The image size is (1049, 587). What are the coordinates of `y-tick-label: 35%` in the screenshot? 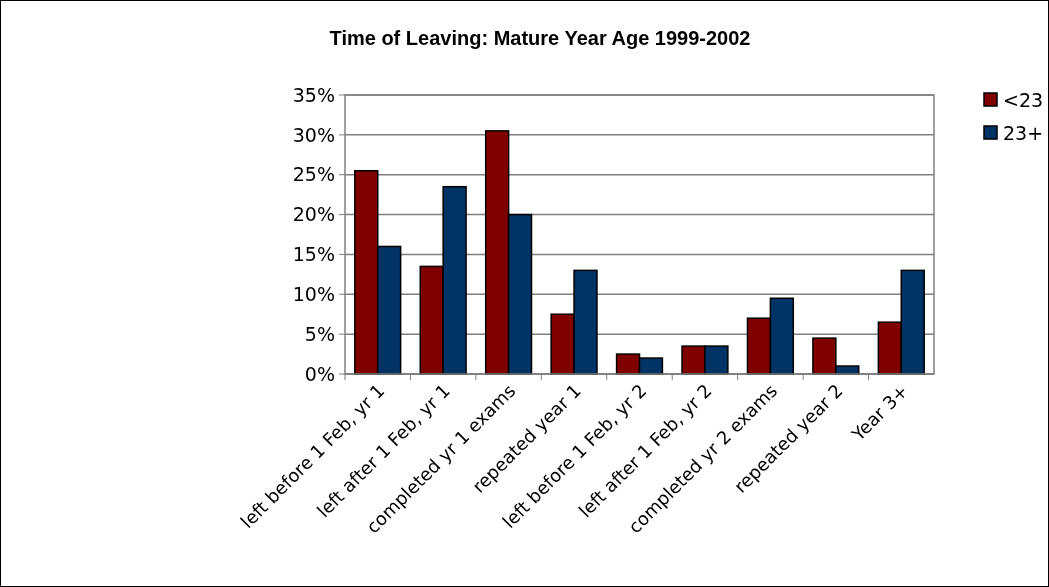 It's located at (313, 94).